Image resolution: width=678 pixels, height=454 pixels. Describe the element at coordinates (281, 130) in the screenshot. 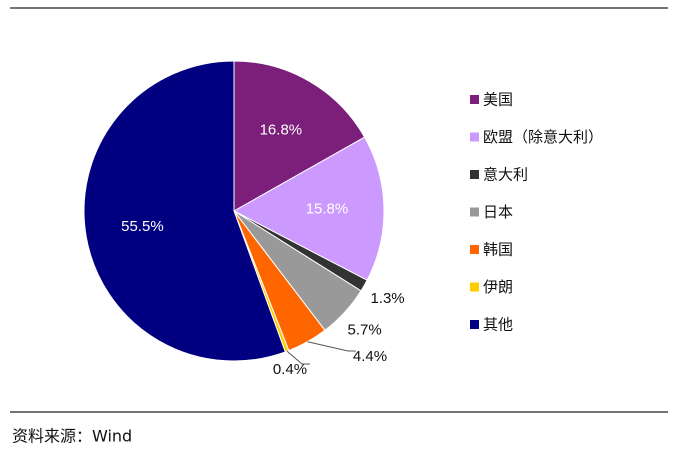

I see `data-label: 16.8%` at that location.